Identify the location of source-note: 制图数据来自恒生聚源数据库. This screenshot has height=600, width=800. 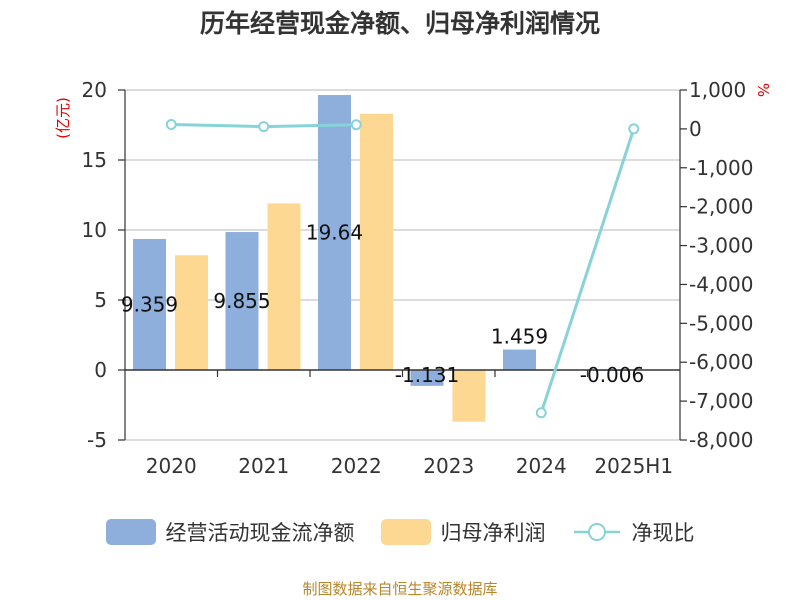
(400, 589).